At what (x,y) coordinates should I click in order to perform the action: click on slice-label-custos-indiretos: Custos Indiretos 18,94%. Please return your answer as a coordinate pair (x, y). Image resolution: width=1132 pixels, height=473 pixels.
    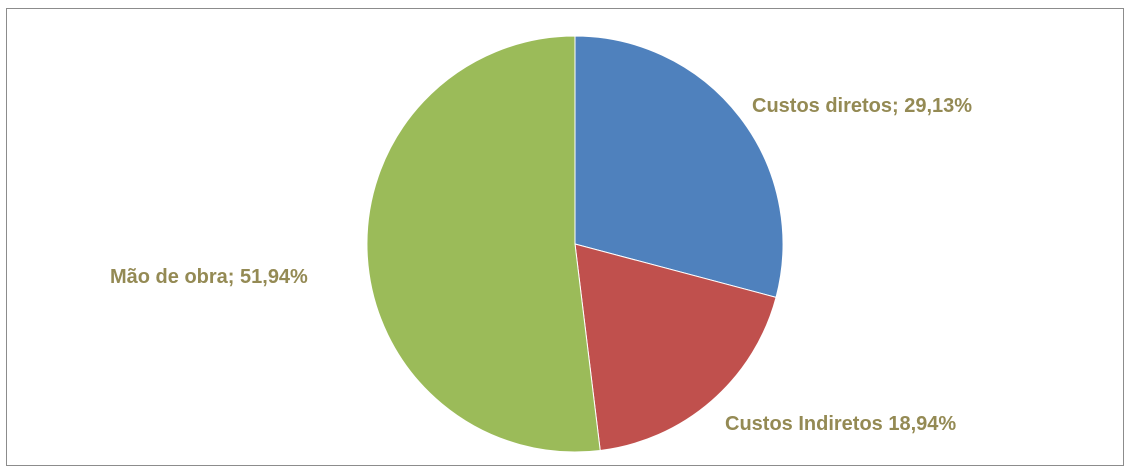
    Looking at the image, I should click on (840, 424).